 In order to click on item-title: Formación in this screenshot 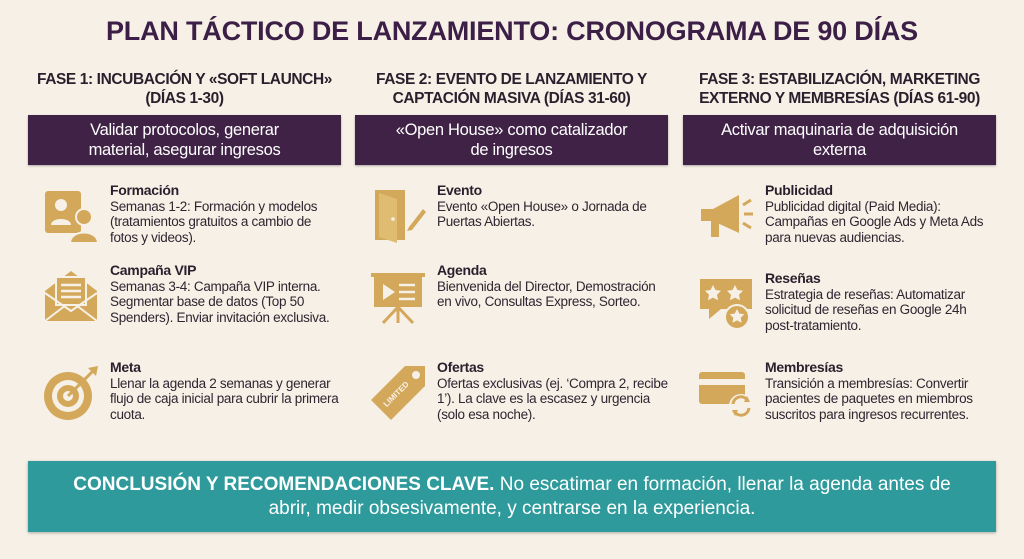, I will do `click(144, 190)`.